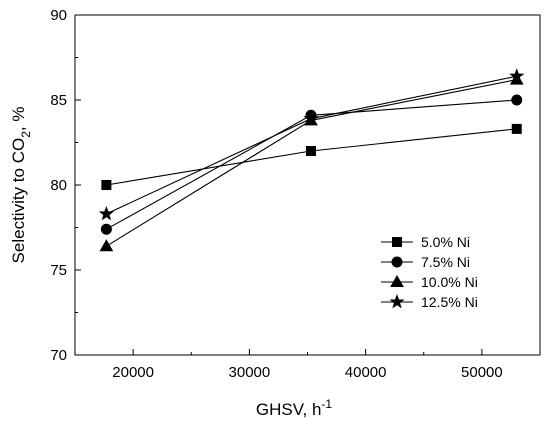 This screenshot has height=424, width=550. Describe the element at coordinates (482, 372) in the screenshot. I see `x-tick-label: 50000` at that location.